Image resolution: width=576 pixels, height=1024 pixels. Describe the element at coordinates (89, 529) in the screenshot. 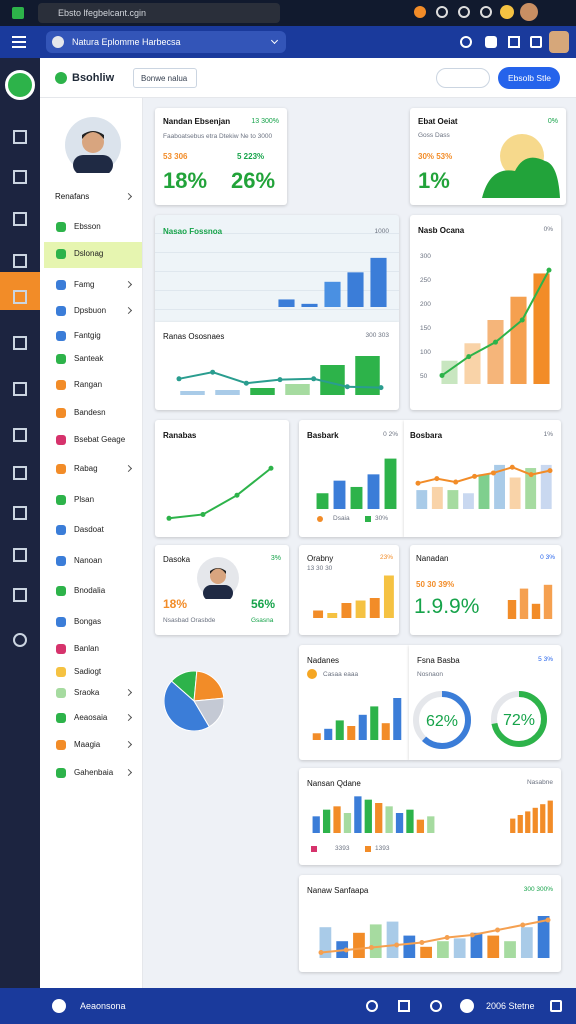

I see `nav-item: Dasdoat` at that location.